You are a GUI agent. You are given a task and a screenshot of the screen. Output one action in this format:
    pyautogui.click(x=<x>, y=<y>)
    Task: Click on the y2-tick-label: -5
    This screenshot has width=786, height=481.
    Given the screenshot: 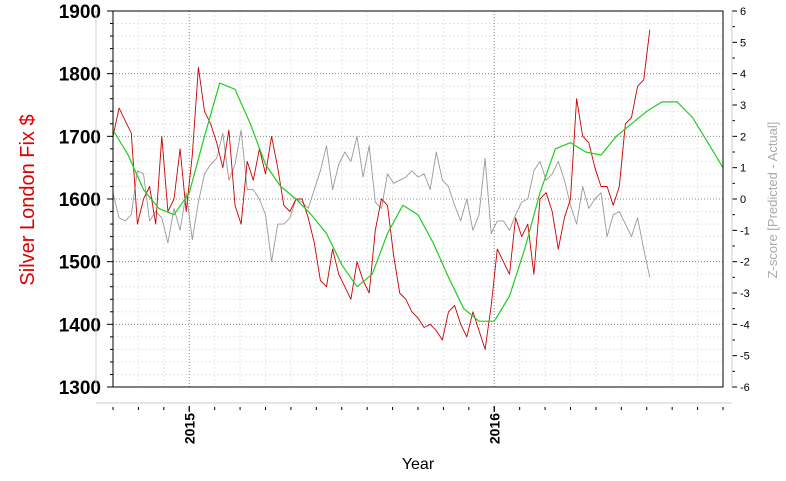 What is the action you would take?
    pyautogui.click(x=745, y=357)
    